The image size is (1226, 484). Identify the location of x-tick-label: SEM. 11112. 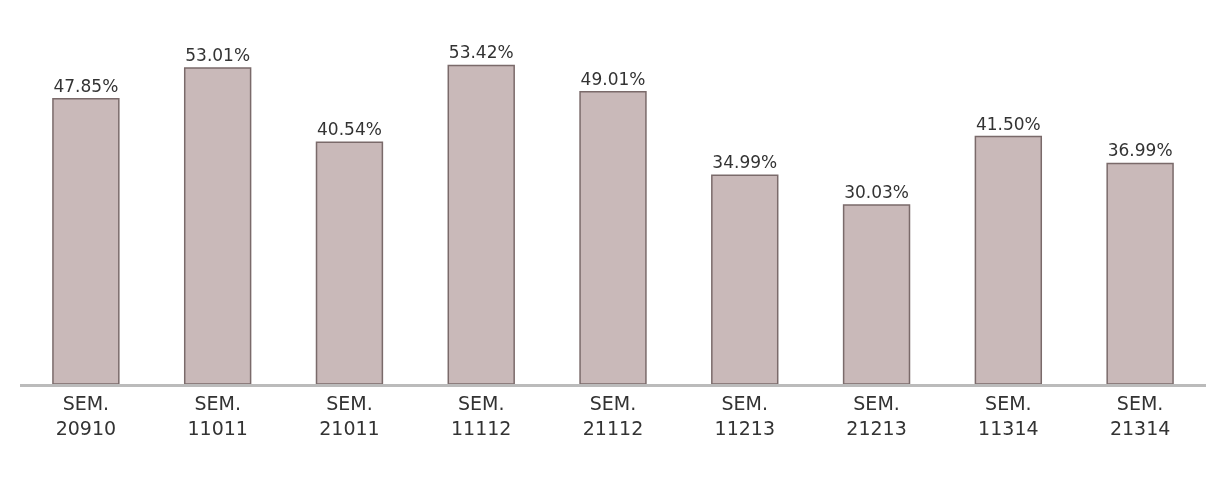
(481, 415).